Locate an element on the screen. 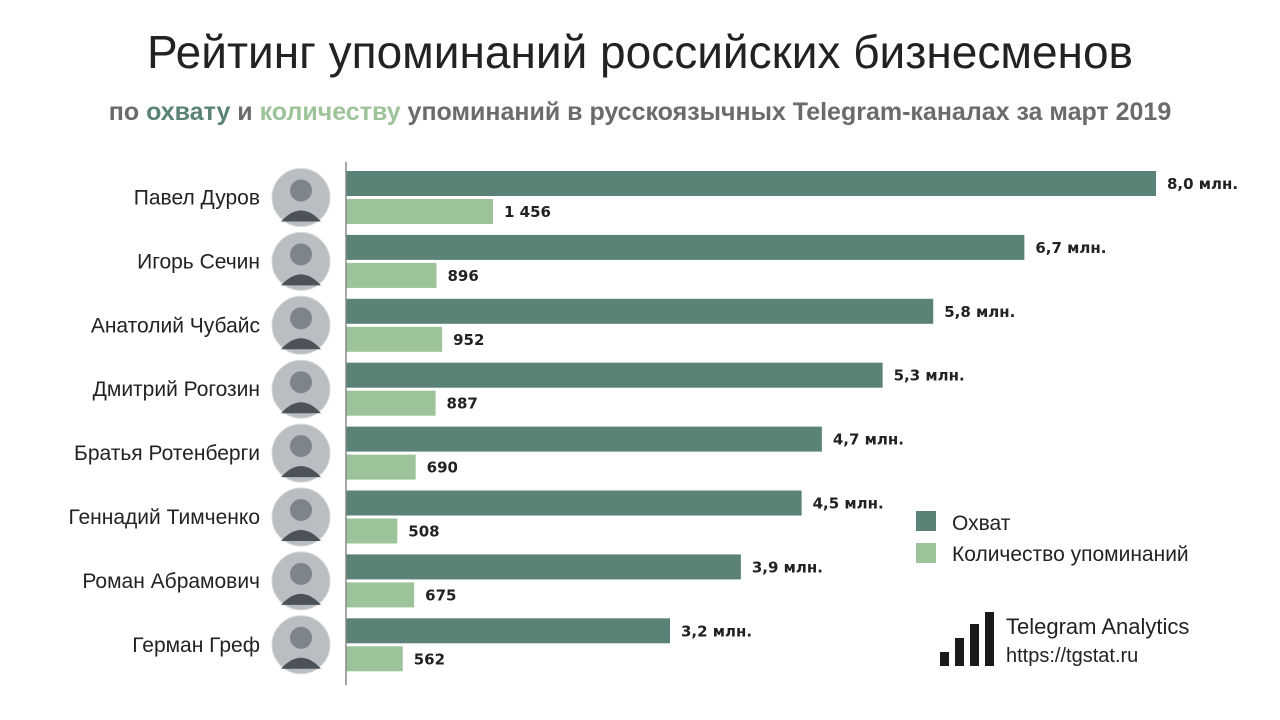 Image resolution: width=1280 pixels, height=720 pixels. brand-block: Telegram Analytics https://tgstat.ru is located at coordinates (1088, 642).